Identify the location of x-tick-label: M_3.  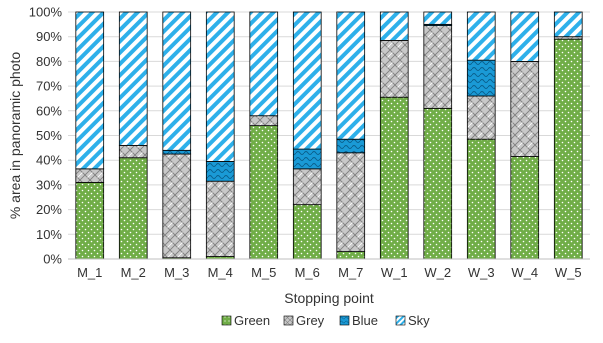
(176, 272).